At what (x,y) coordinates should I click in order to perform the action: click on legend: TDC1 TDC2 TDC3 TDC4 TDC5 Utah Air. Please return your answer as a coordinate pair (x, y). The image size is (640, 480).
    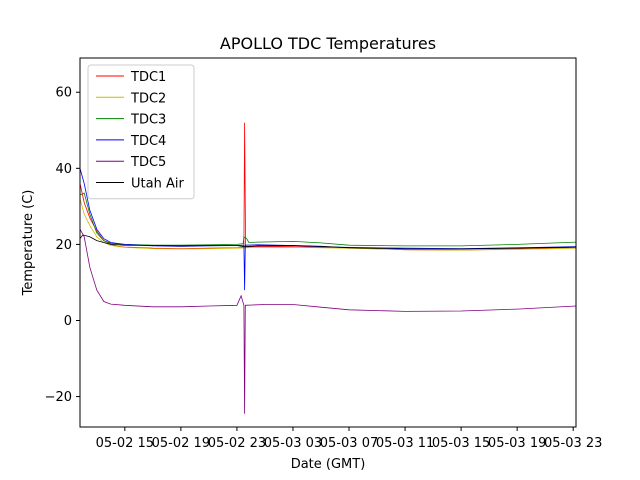
    Looking at the image, I should click on (141, 132).